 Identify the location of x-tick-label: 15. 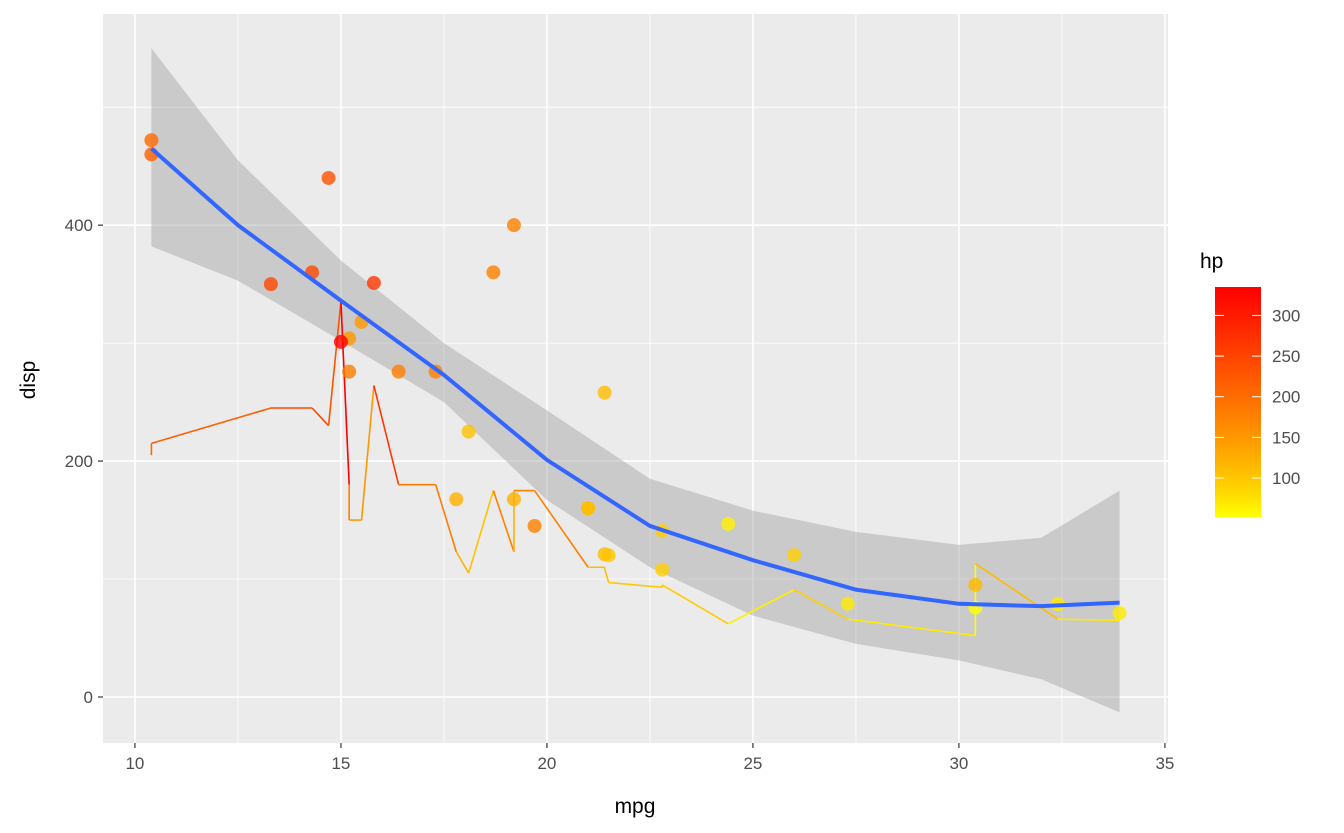
(340, 763).